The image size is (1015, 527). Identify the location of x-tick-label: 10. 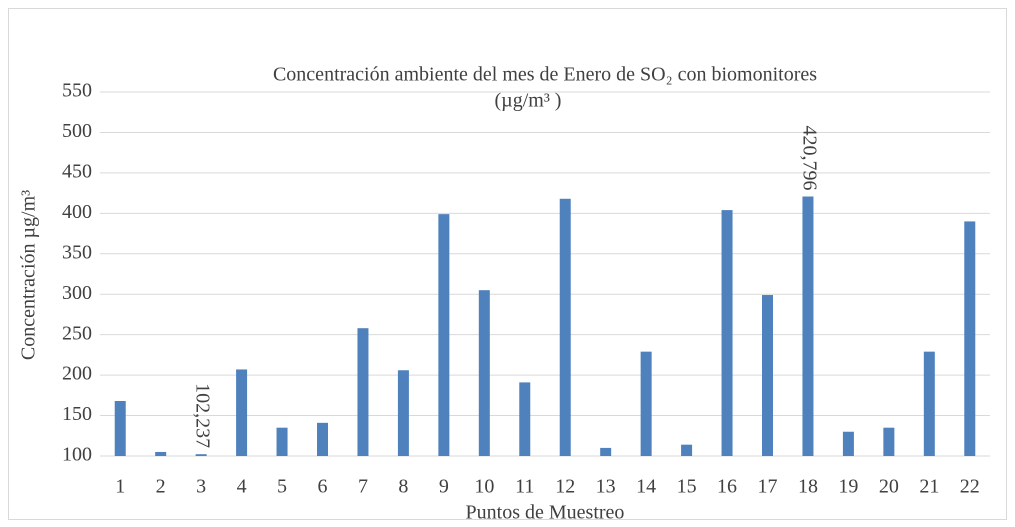
(484, 487).